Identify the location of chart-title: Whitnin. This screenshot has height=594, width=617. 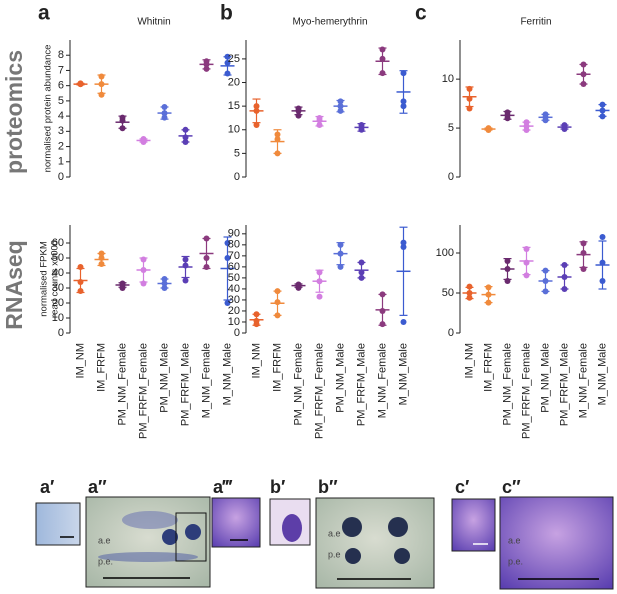
(153, 22).